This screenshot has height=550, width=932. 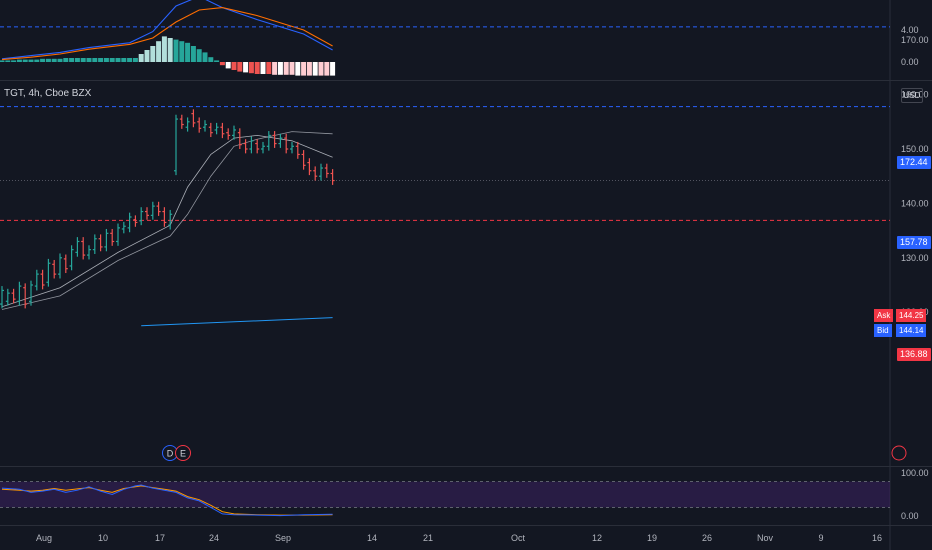 What do you see at coordinates (883, 330) in the screenshot?
I see `bid-label: Bid` at bounding box center [883, 330].